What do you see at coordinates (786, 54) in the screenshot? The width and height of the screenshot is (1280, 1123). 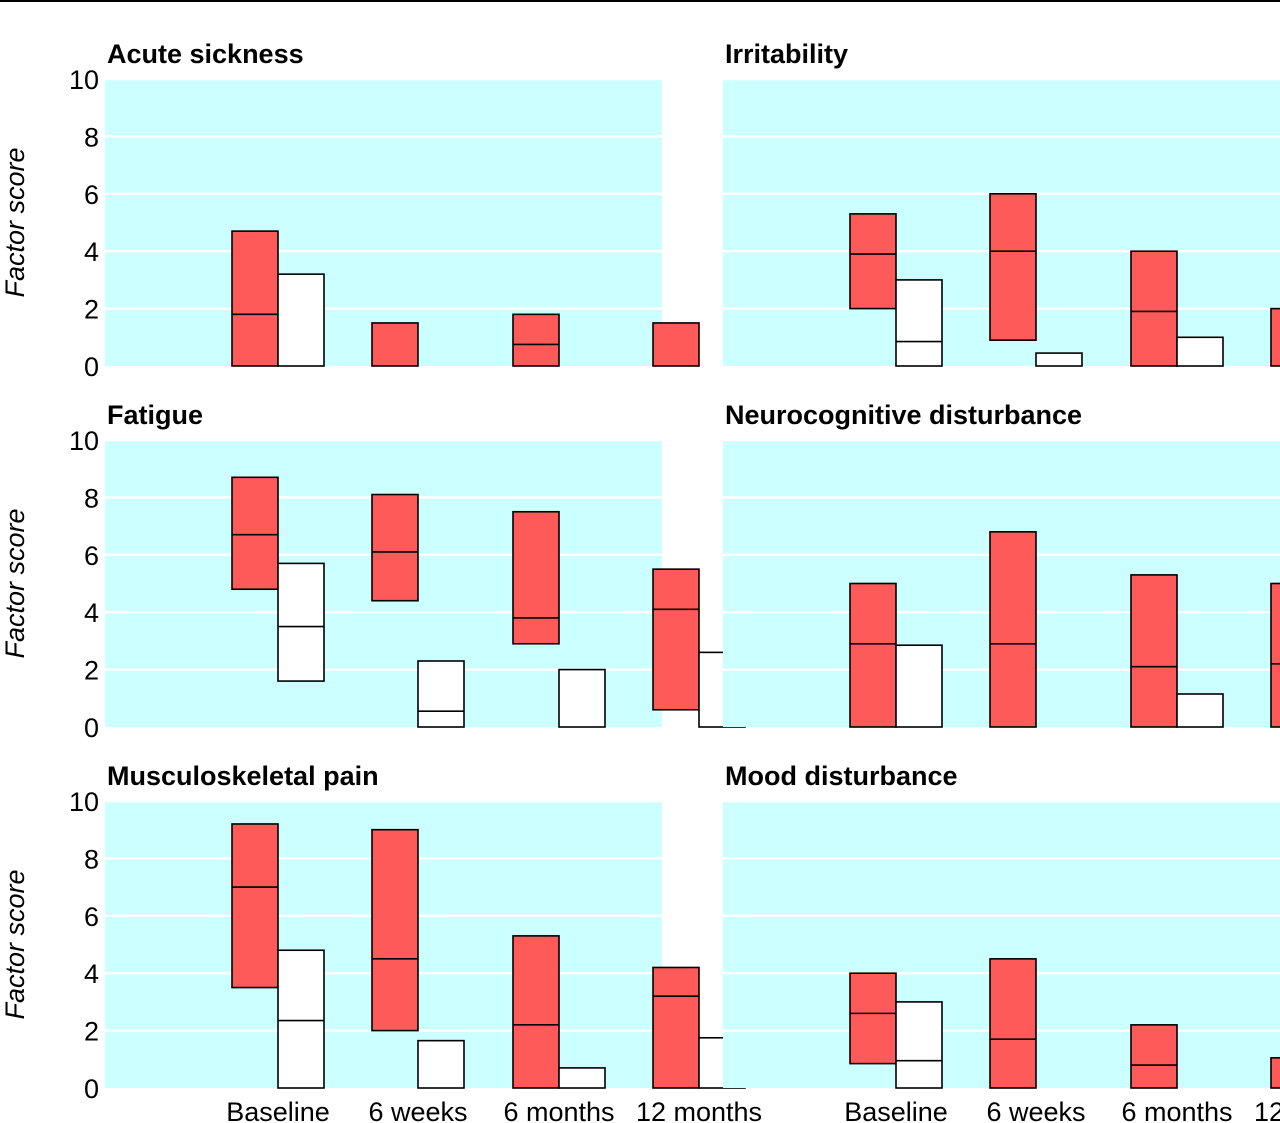 I see `panel-title: Irritability` at bounding box center [786, 54].